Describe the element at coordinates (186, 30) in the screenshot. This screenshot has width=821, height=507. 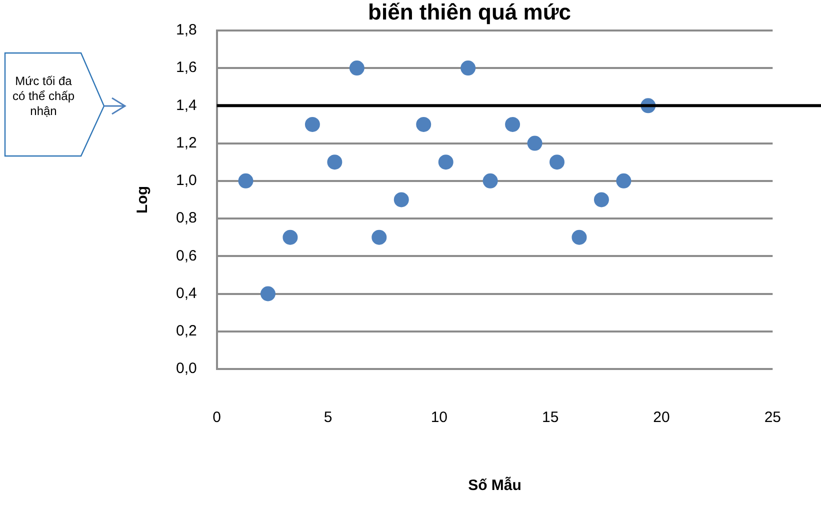
I see `y-tick-label: 1,8` at that location.